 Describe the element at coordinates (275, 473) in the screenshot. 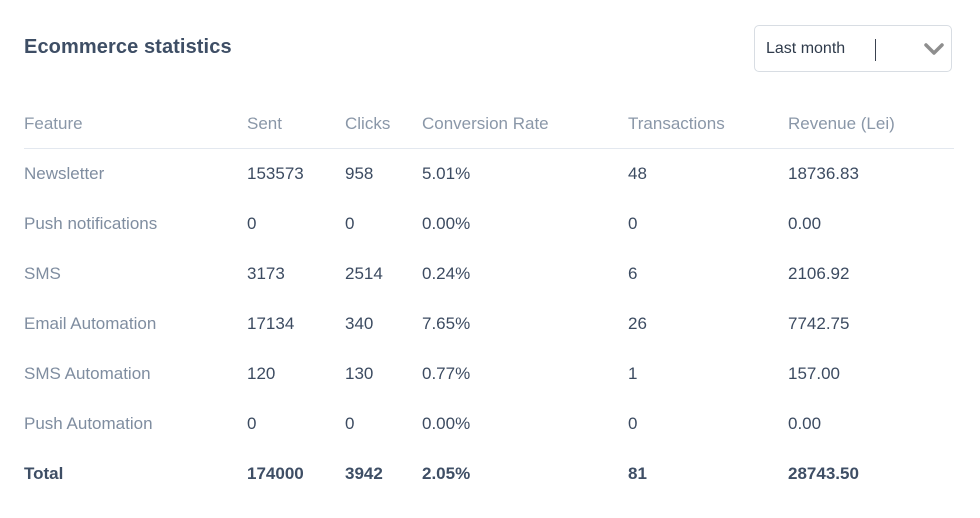

I see `cell-sent: 174000` at that location.